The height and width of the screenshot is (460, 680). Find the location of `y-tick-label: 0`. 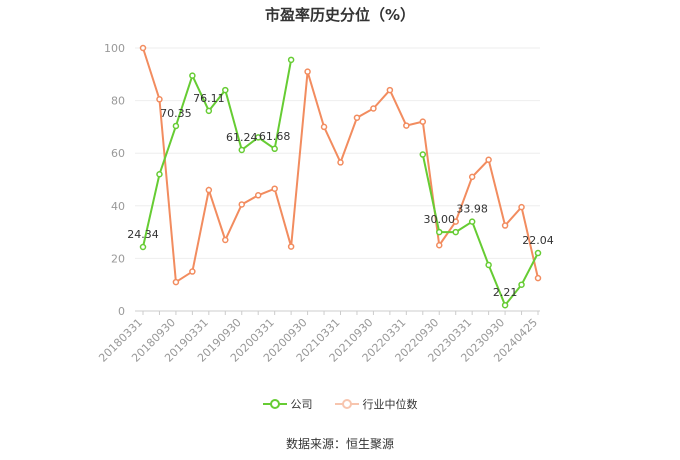

y-tick-label: 0 is located at coordinates (121, 311).